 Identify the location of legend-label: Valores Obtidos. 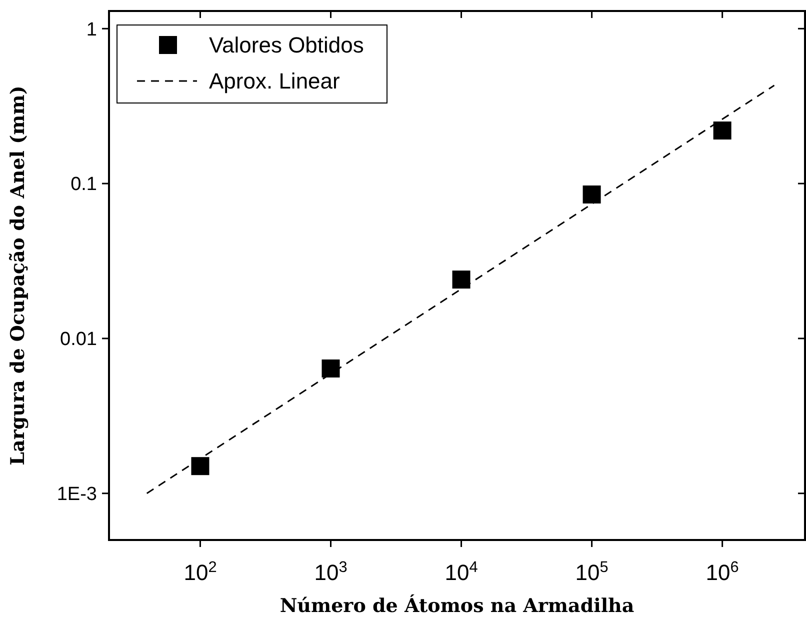
(286, 45).